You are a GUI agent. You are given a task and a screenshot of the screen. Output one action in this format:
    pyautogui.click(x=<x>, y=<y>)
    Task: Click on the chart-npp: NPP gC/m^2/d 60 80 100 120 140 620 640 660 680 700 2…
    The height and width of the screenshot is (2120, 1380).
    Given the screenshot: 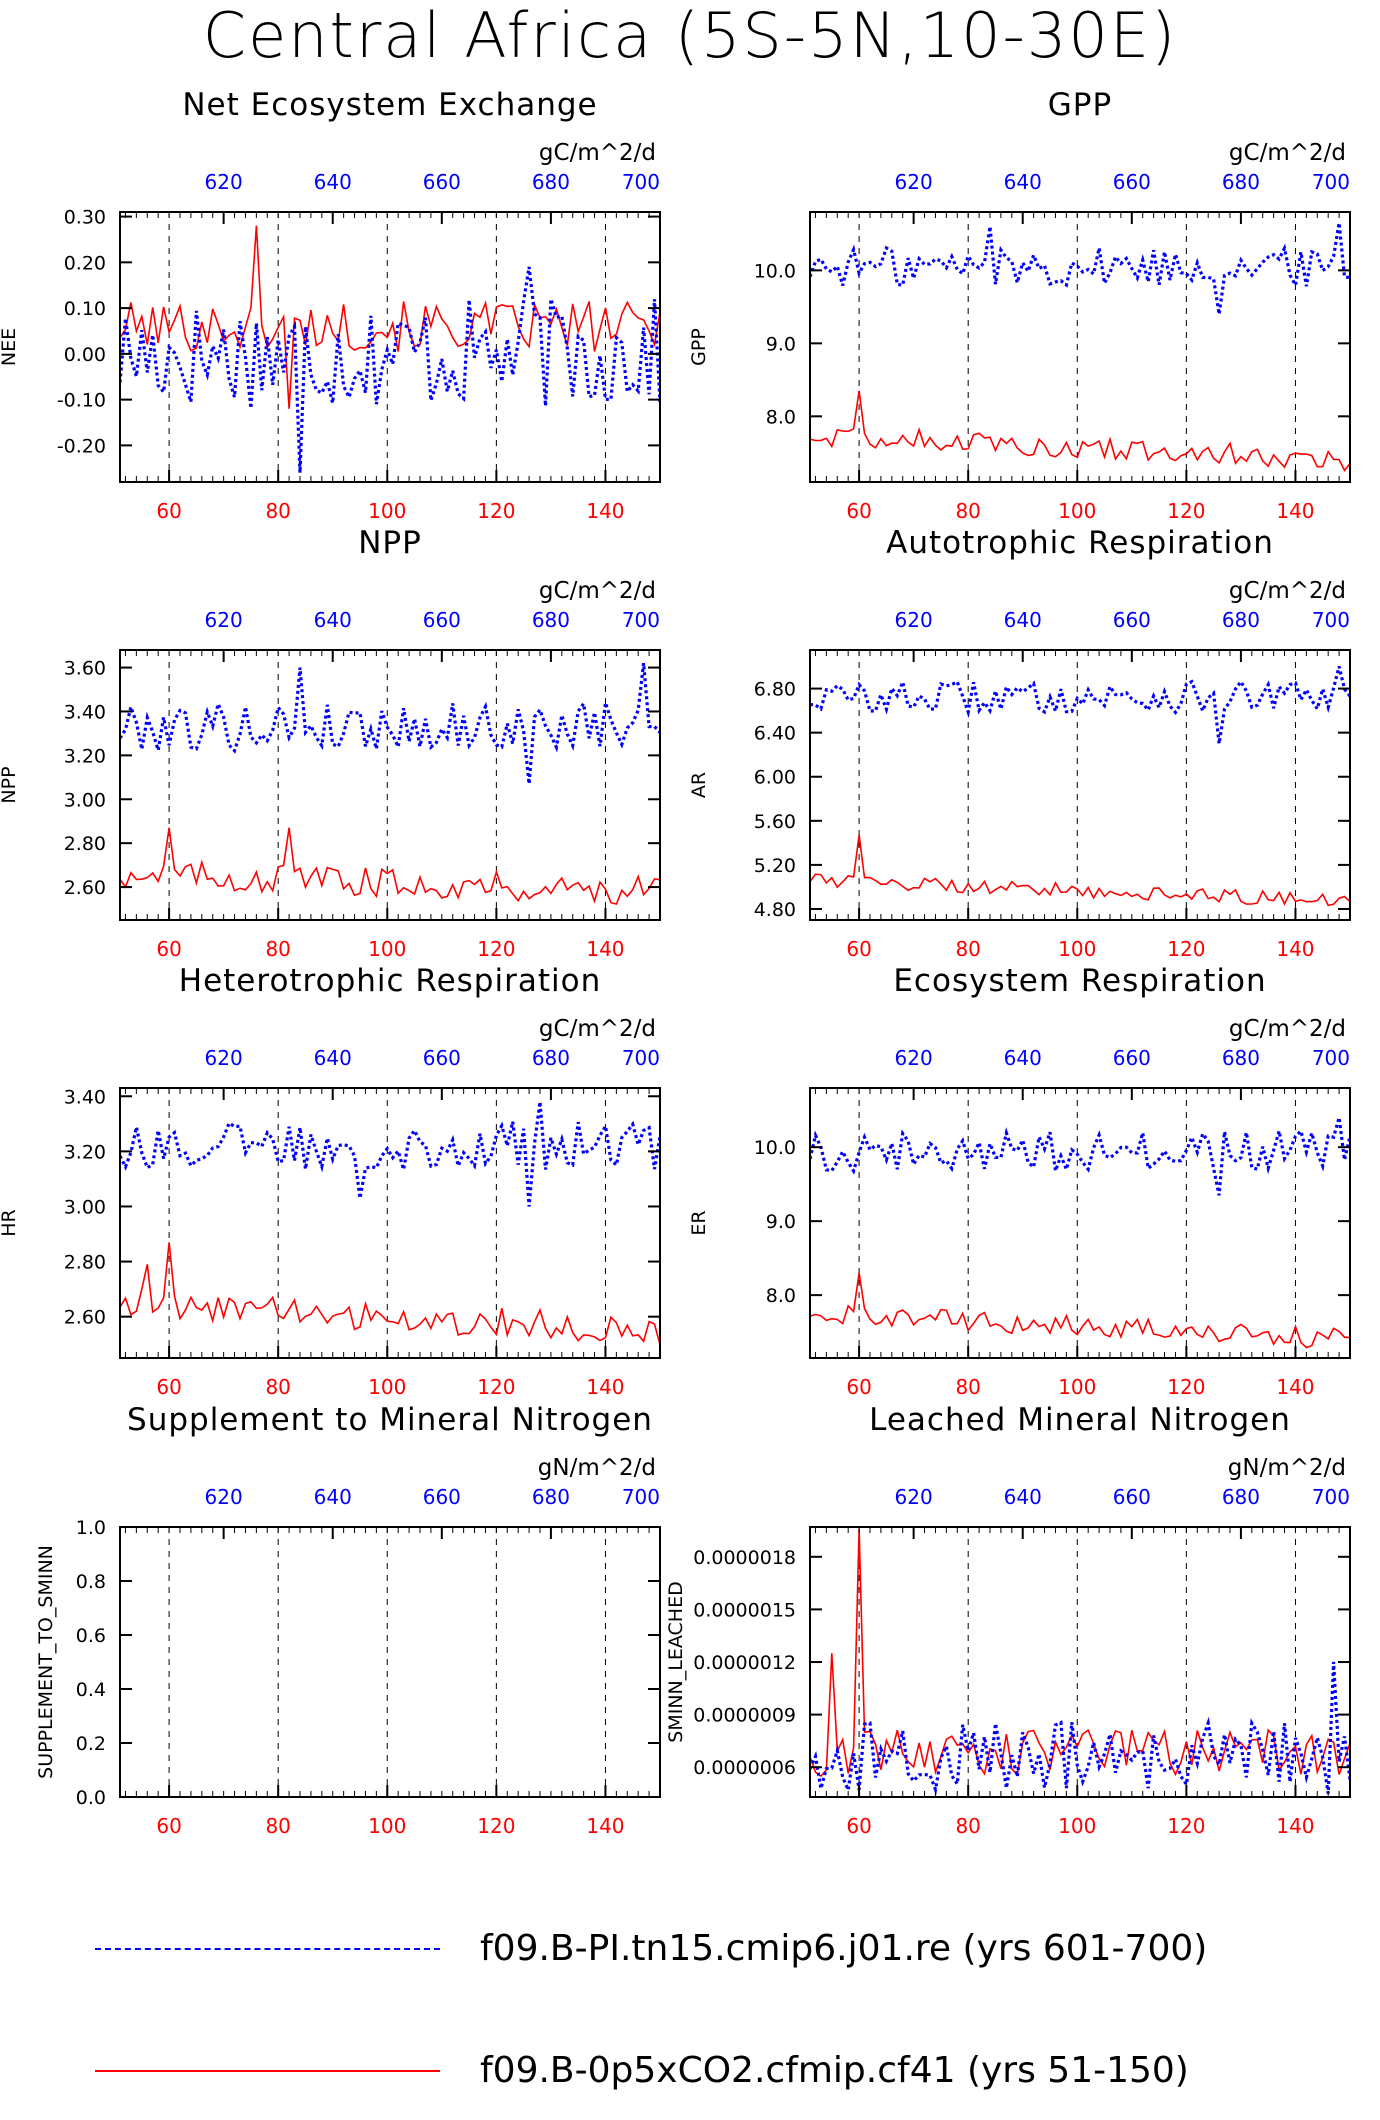 What is the action you would take?
    pyautogui.click(x=330, y=743)
    